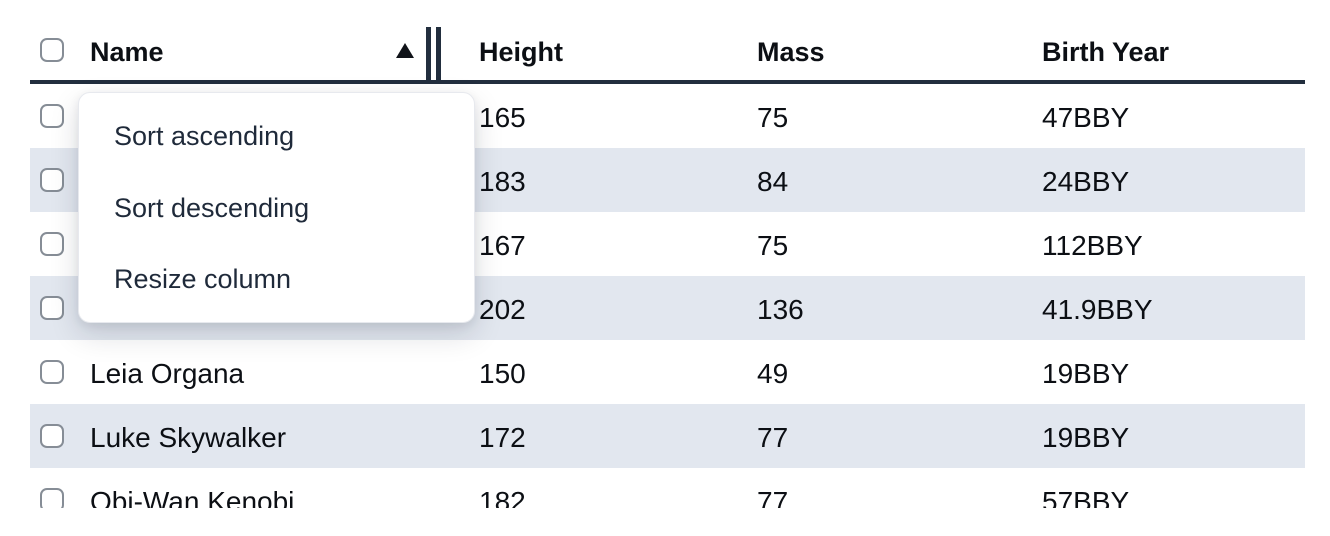 The image size is (1330, 536). I want to click on cell-name: Luke Skywalker, so click(188, 437).